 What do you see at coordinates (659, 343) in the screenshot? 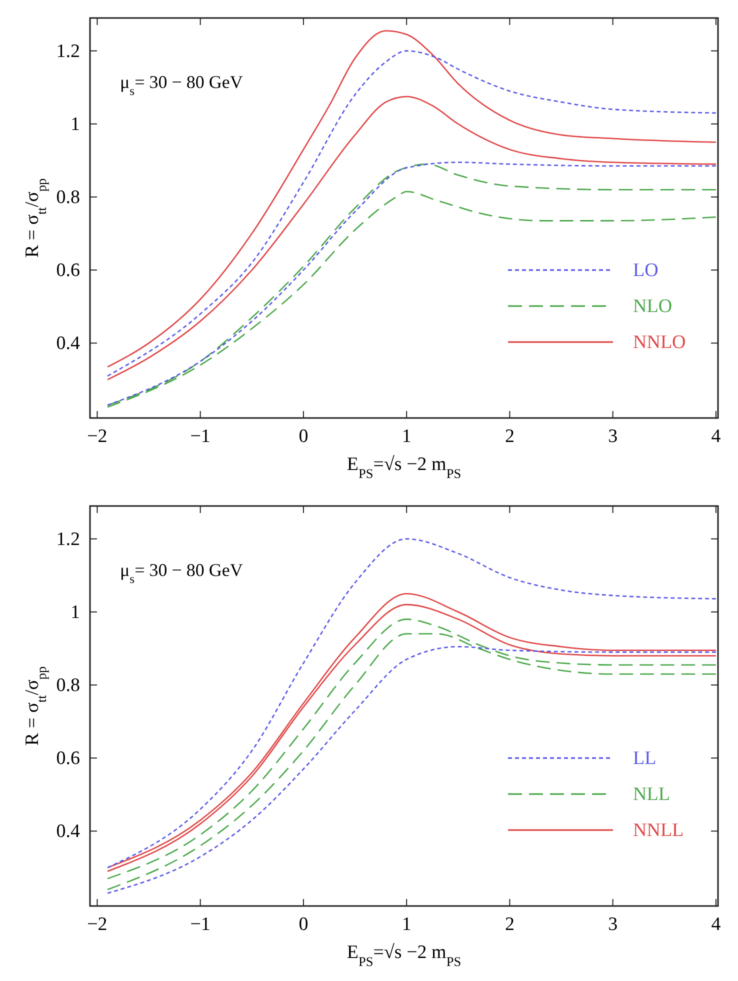
I see `text: NNLO` at bounding box center [659, 343].